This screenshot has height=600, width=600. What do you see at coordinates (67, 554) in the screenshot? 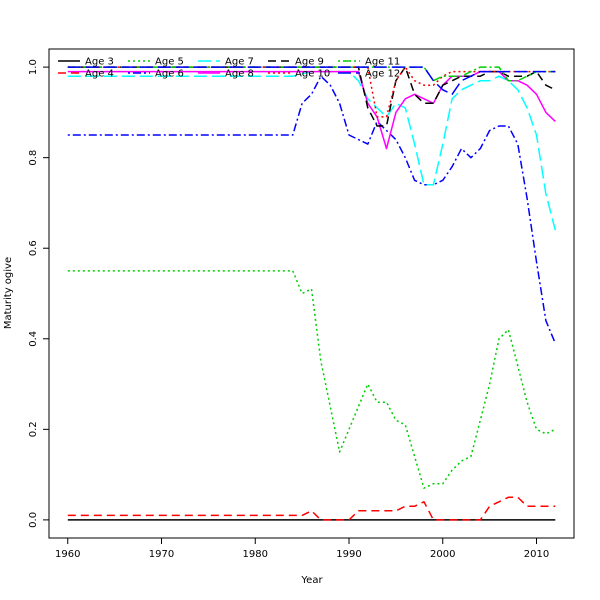
I see `x-tick-label: 1960` at bounding box center [67, 554].